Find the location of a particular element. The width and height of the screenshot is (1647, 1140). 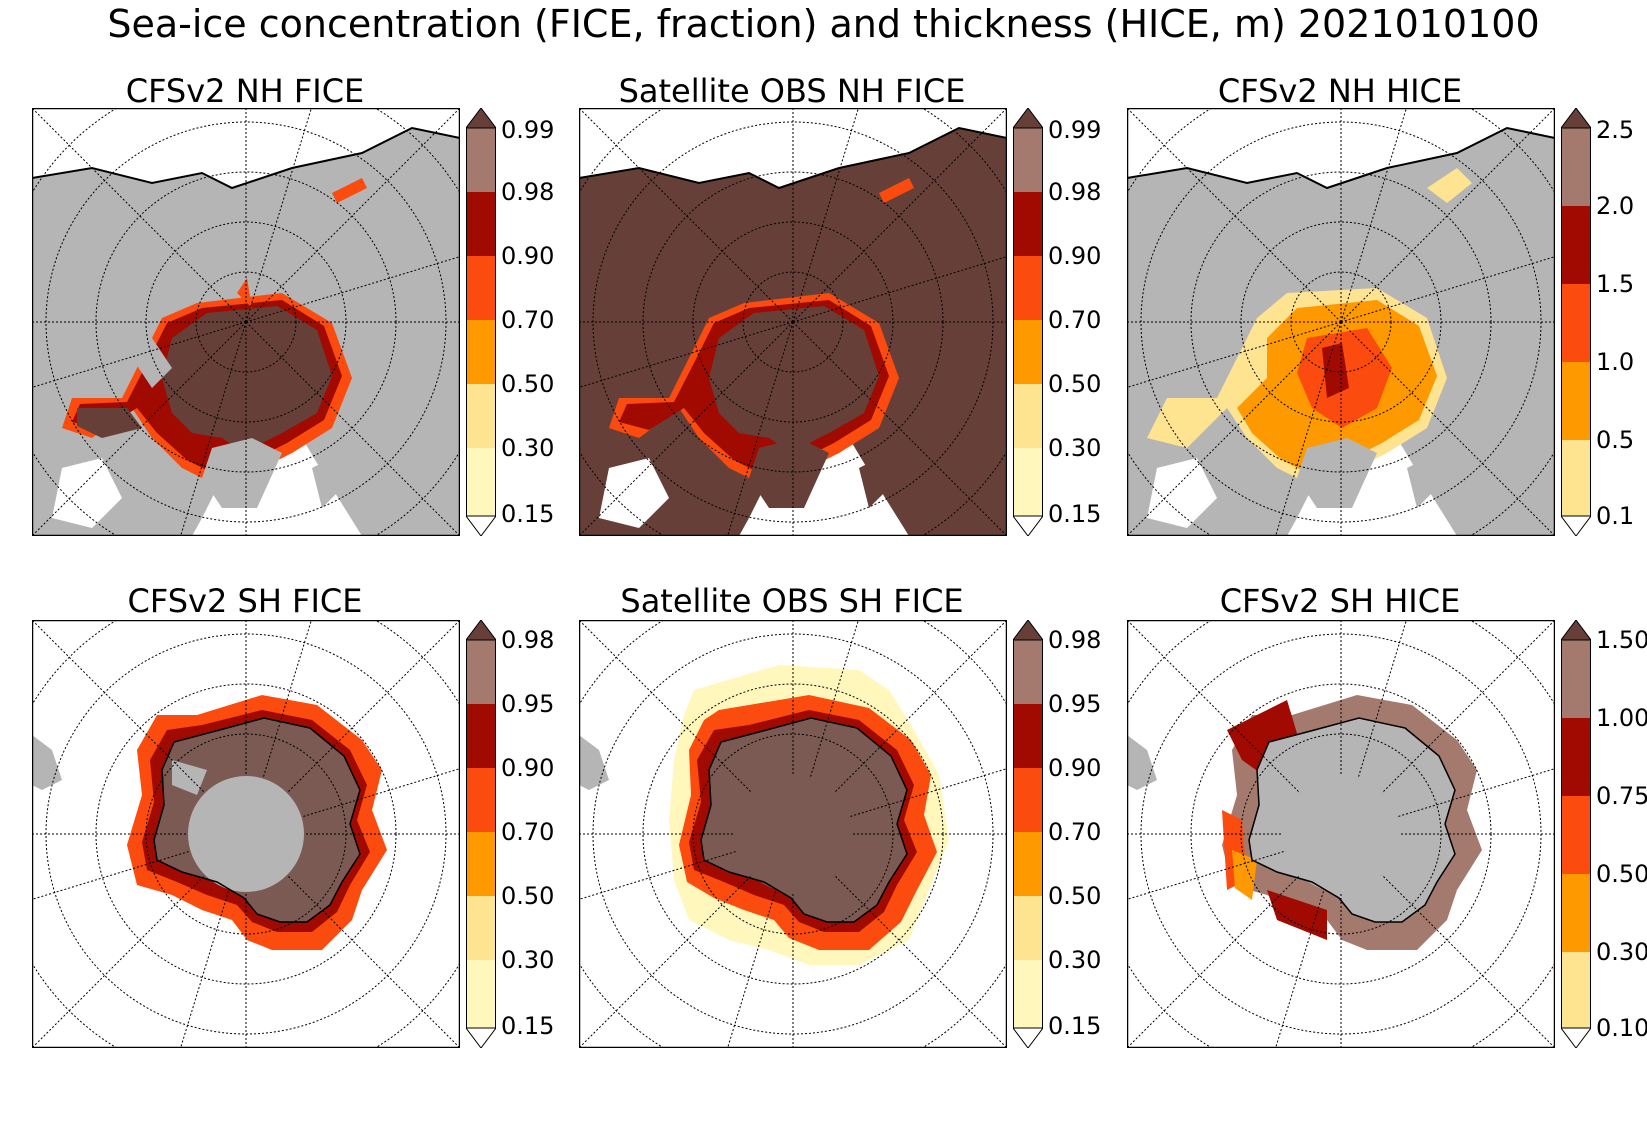

colorbar-satellite-sh-fice: 0.98 0.95 0.90 0.70 0.50 0.30 0.15 is located at coordinates (1078, 834).